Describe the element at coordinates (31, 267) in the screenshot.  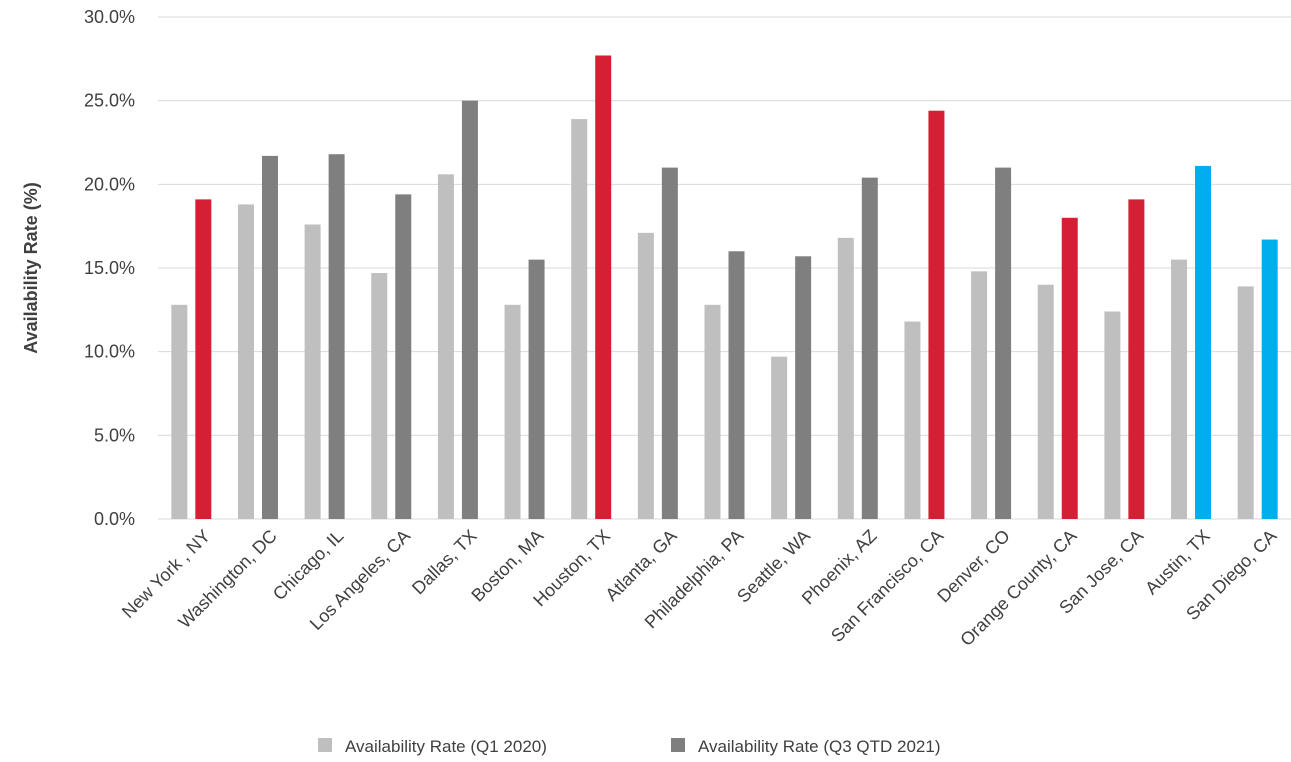
I see `y-axis-title: Availability Rate (%)` at that location.